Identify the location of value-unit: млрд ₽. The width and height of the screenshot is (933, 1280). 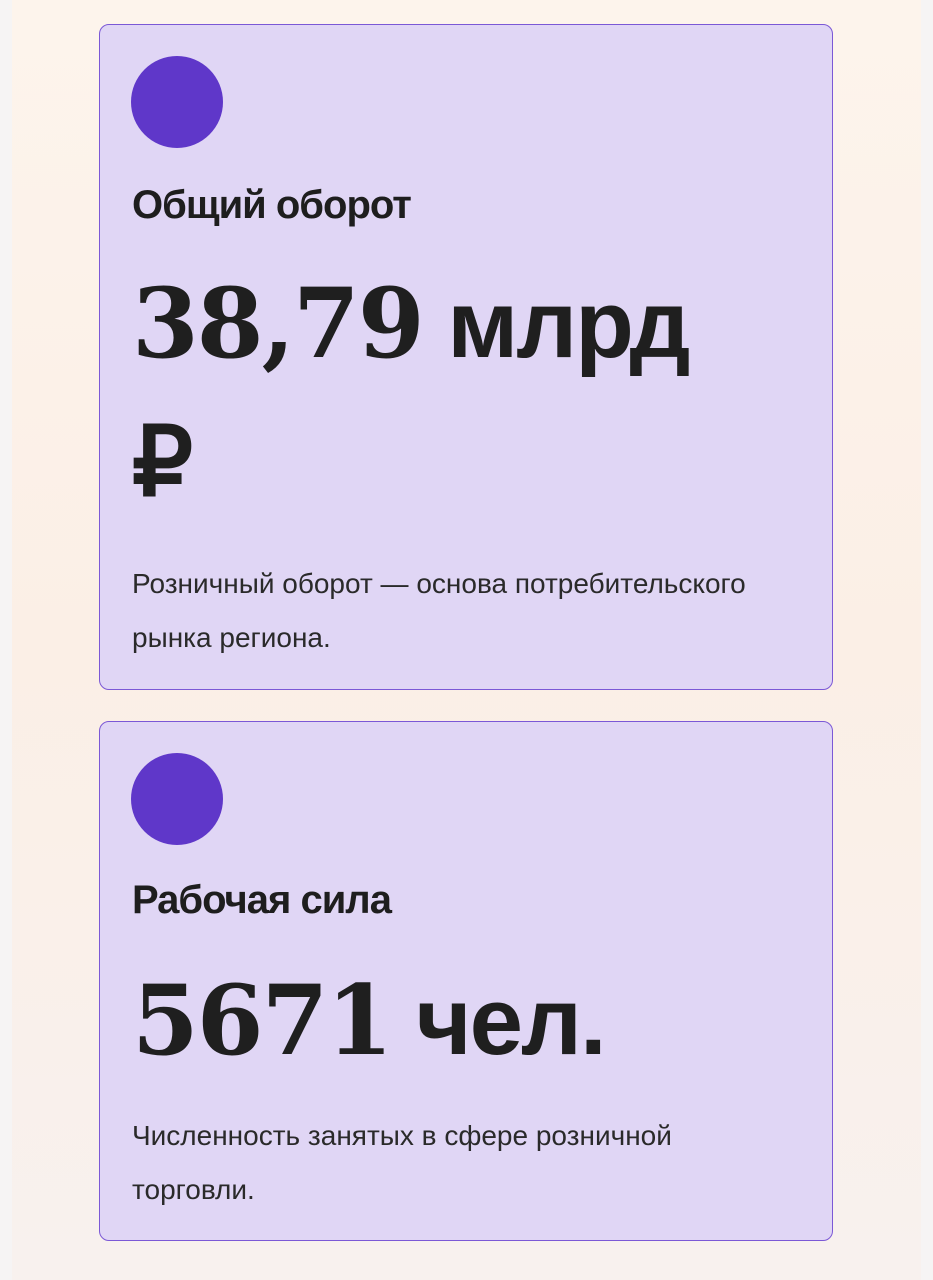
(411, 393).